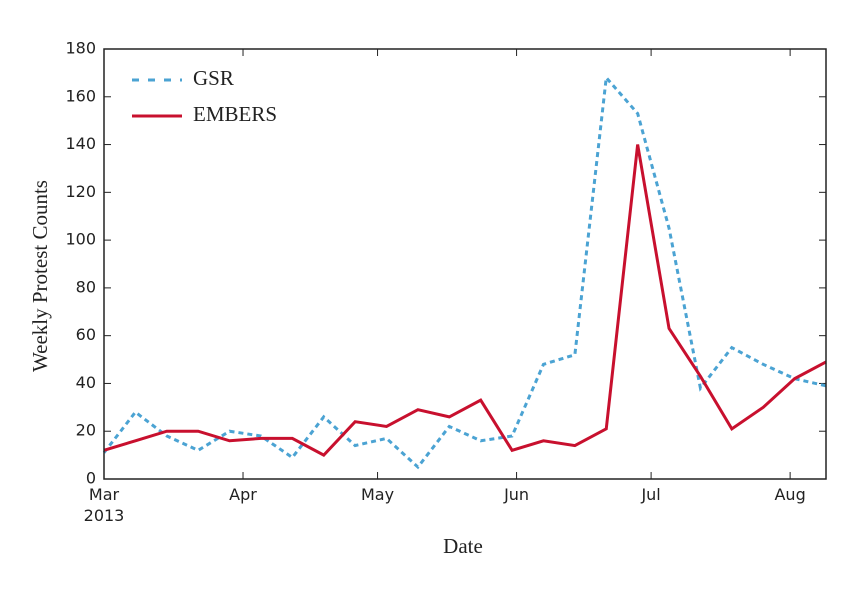 This screenshot has width=860, height=605. What do you see at coordinates (40, 276) in the screenshot?
I see `y-axis-label: Weekly Protest Counts` at bounding box center [40, 276].